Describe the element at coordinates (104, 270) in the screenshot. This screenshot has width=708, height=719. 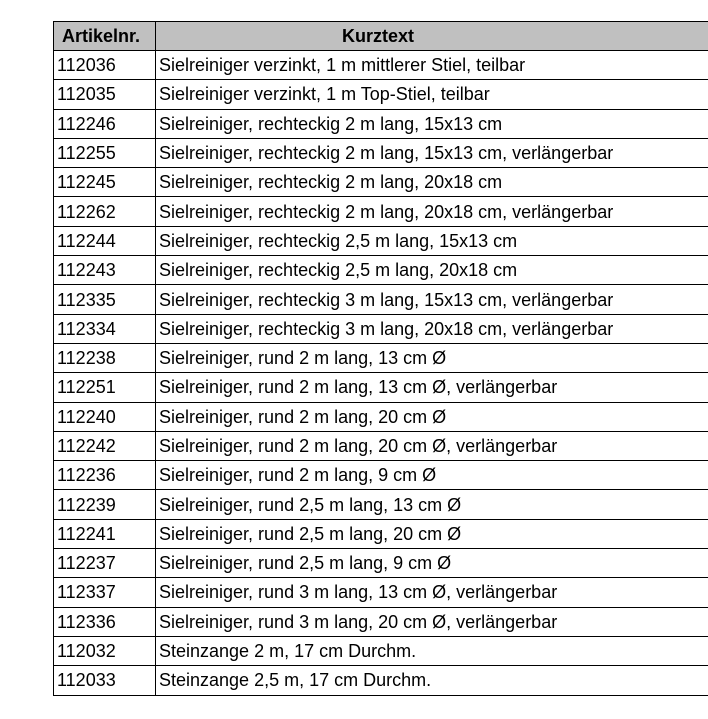
I see `article-number-cell: 112243` at that location.